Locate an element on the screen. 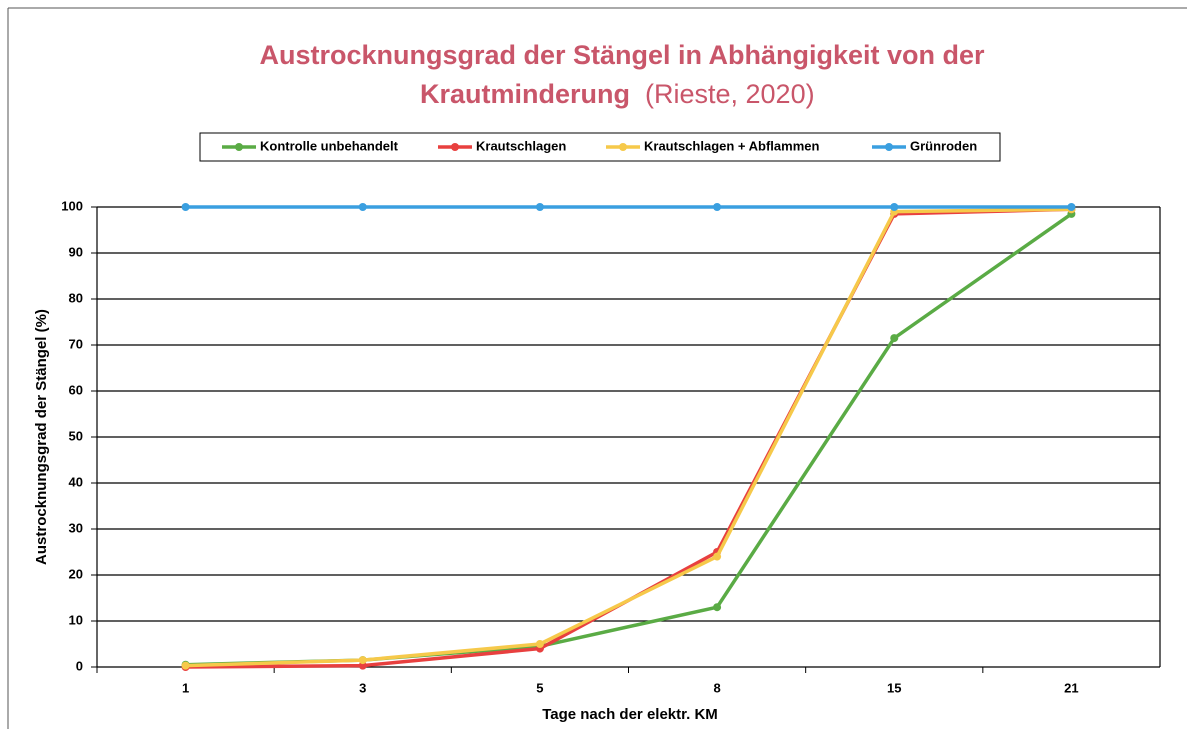  y-tick-label: 60 is located at coordinates (76, 389).